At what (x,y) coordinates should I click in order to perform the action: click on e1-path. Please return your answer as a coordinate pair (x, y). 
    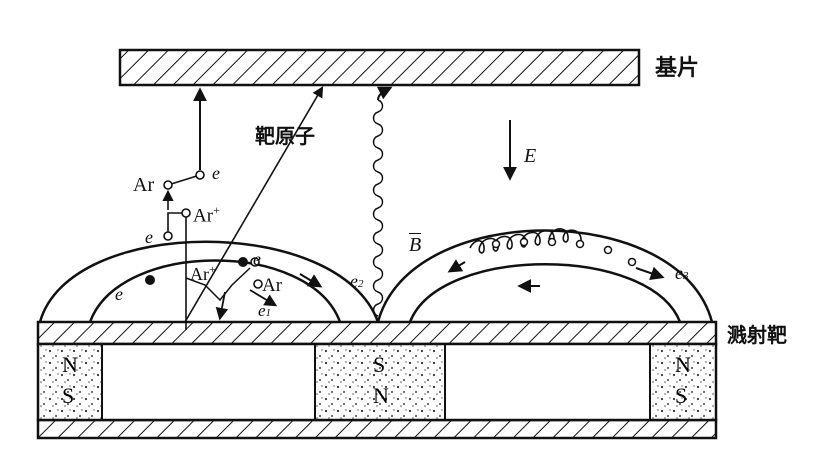
    Looking at the image, I should click on (218, 284).